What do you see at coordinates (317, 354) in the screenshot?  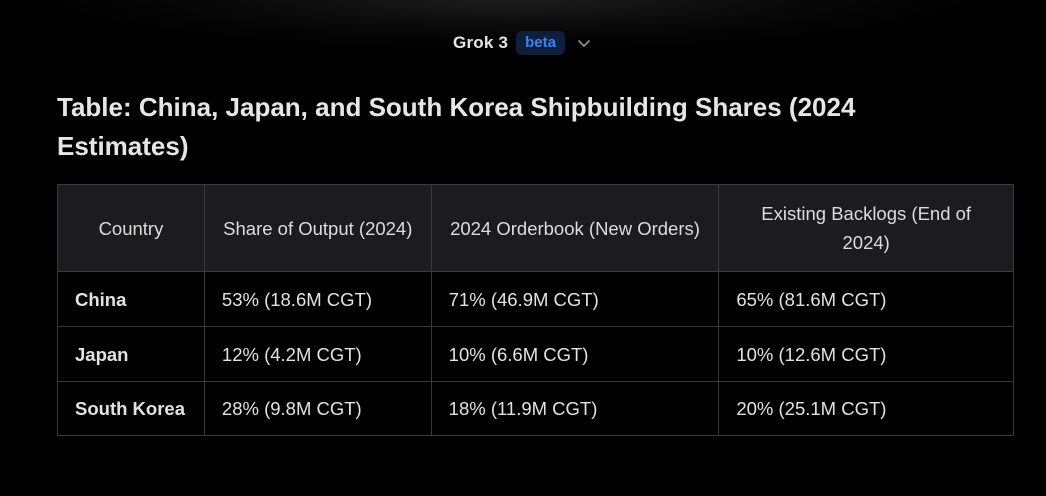 I see `output-share-cell: 12% (4.2M CGT)` at bounding box center [317, 354].